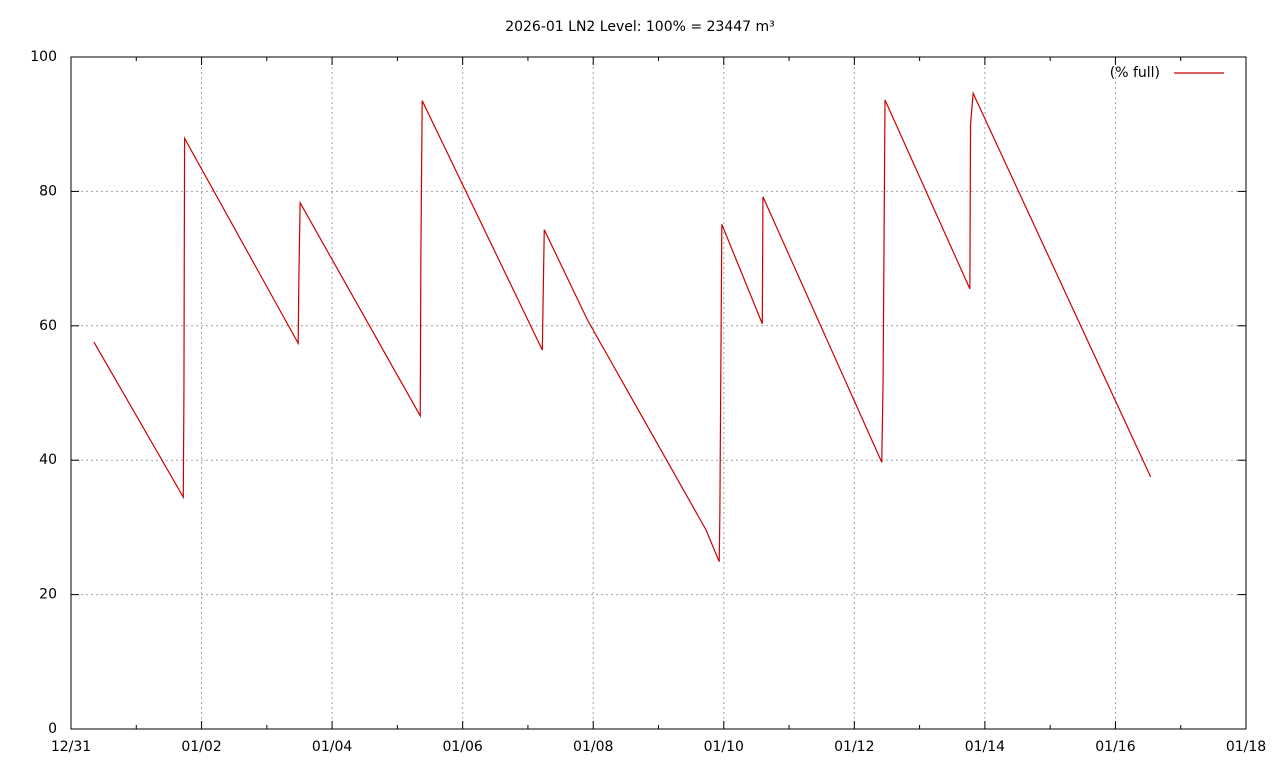  I want to click on x-tick-label: 01/12, so click(854, 747).